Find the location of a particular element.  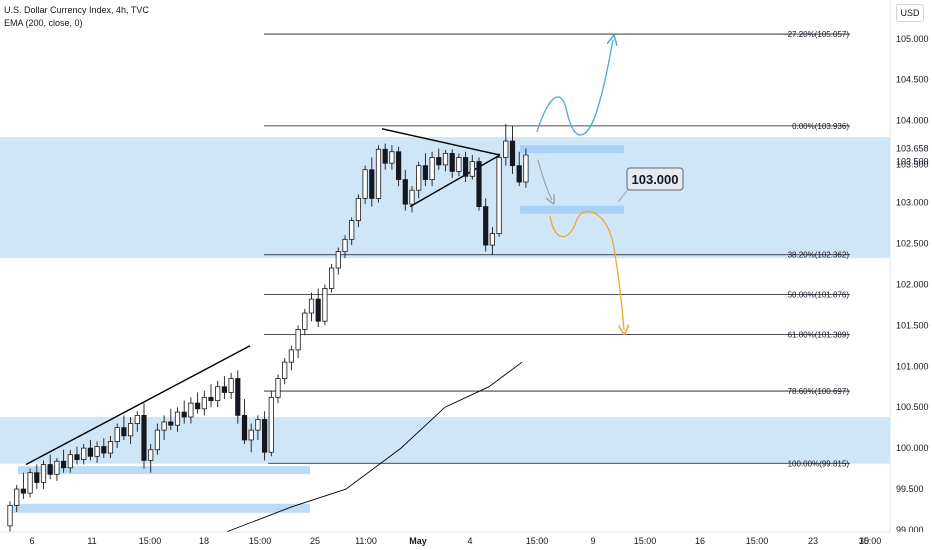

y-tick-3: 103.500 is located at coordinates (912, 162).